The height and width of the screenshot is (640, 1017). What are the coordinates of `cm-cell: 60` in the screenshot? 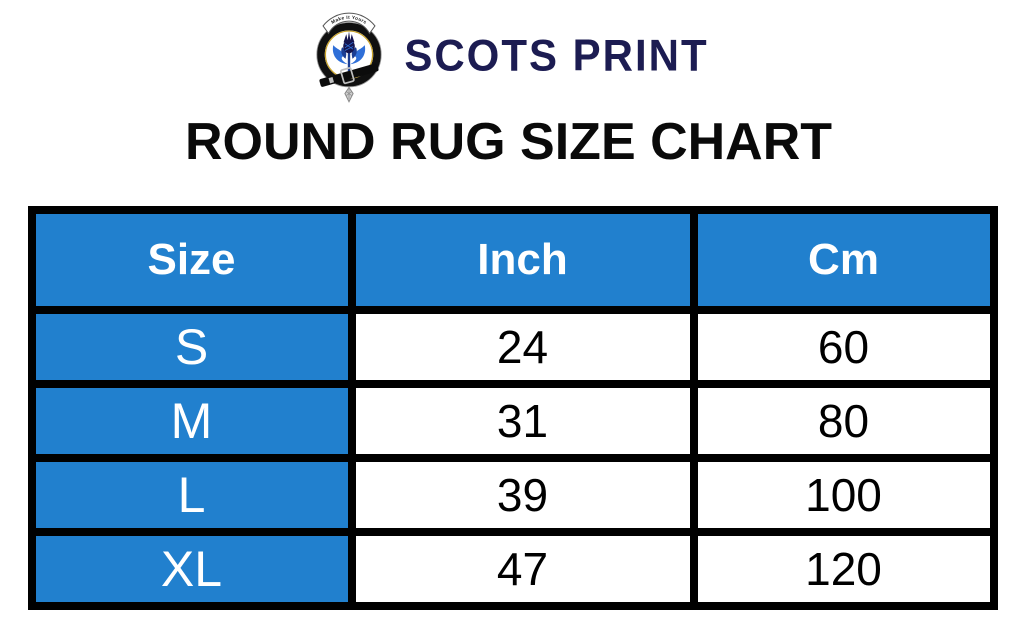 It's located at (843, 347).